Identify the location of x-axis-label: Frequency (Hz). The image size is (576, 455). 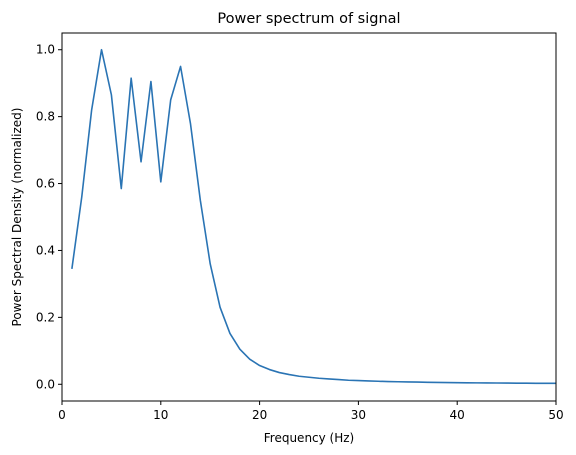
(309, 438).